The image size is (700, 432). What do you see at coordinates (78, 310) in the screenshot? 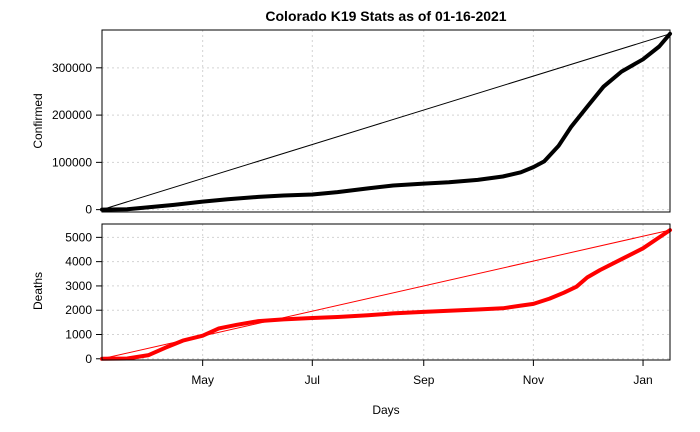
I see `y-tick-label: 2000` at bounding box center [78, 310].